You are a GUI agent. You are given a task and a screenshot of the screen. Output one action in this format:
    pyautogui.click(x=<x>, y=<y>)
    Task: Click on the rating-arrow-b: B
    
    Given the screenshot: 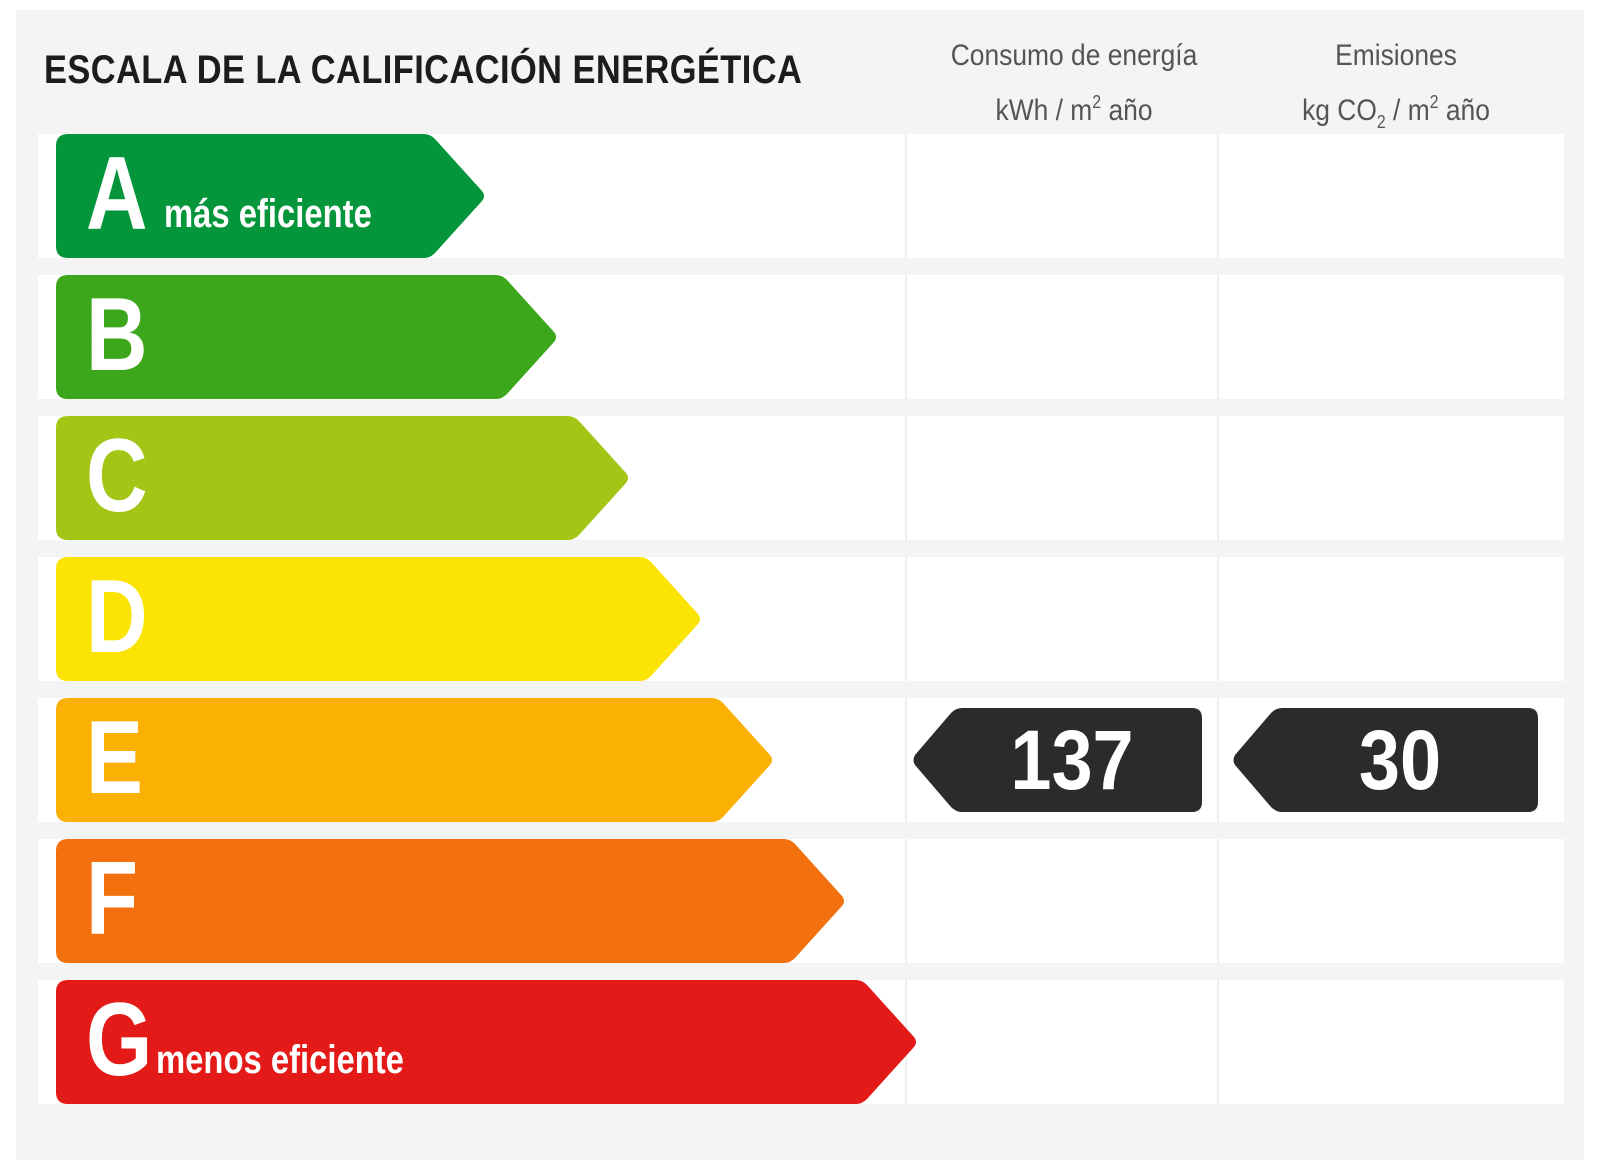 What is the action you would take?
    pyautogui.click(x=307, y=337)
    